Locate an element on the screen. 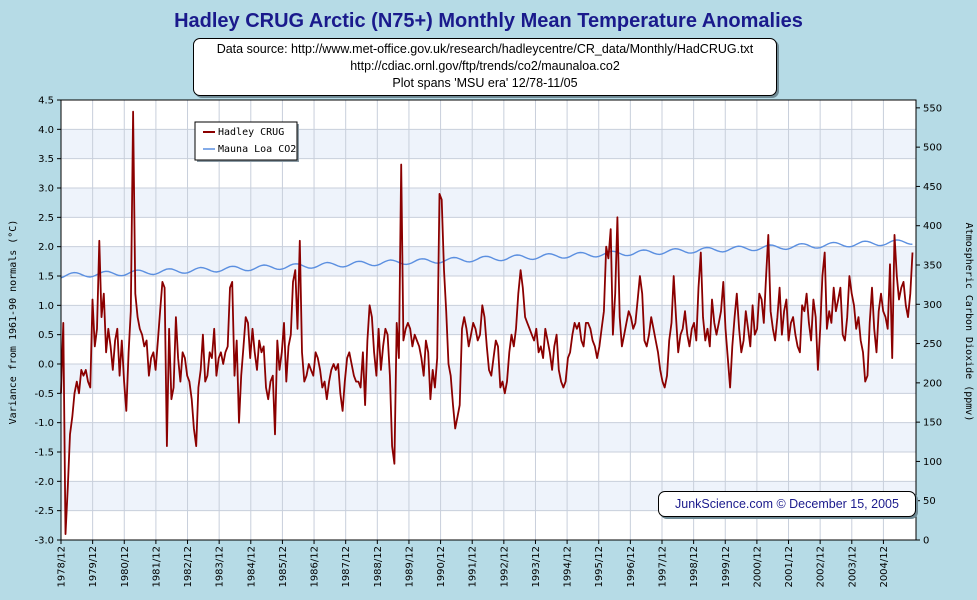  y-tick-label: -0.5 is located at coordinates (44, 394).